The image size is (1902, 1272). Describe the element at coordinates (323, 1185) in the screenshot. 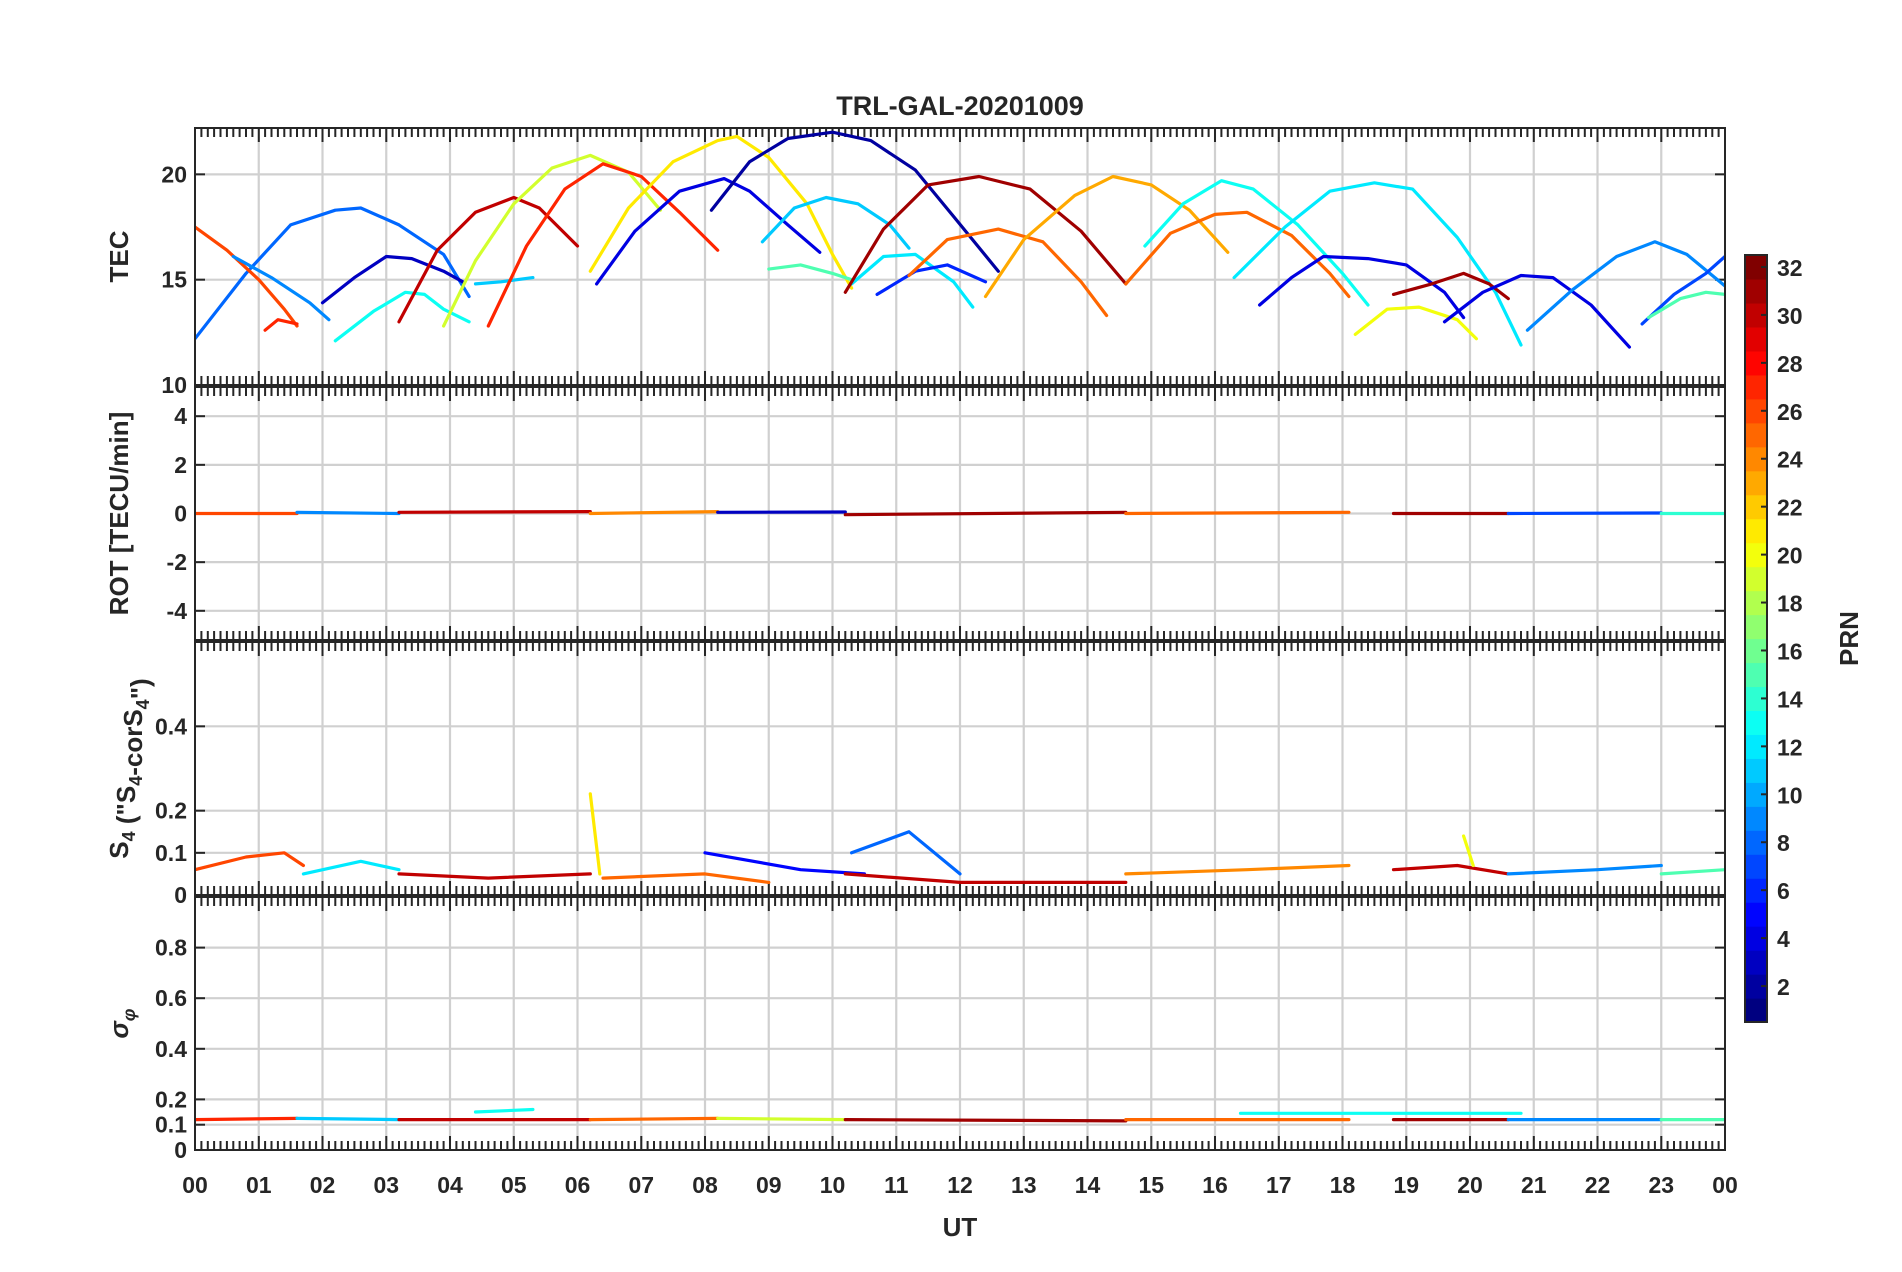

I see `x-tick-label: 02` at that location.